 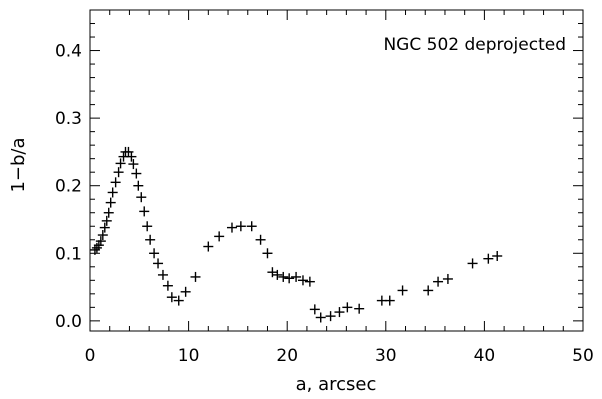 What do you see at coordinates (386, 356) in the screenshot?
I see `x-tick-label: 30` at bounding box center [386, 356].